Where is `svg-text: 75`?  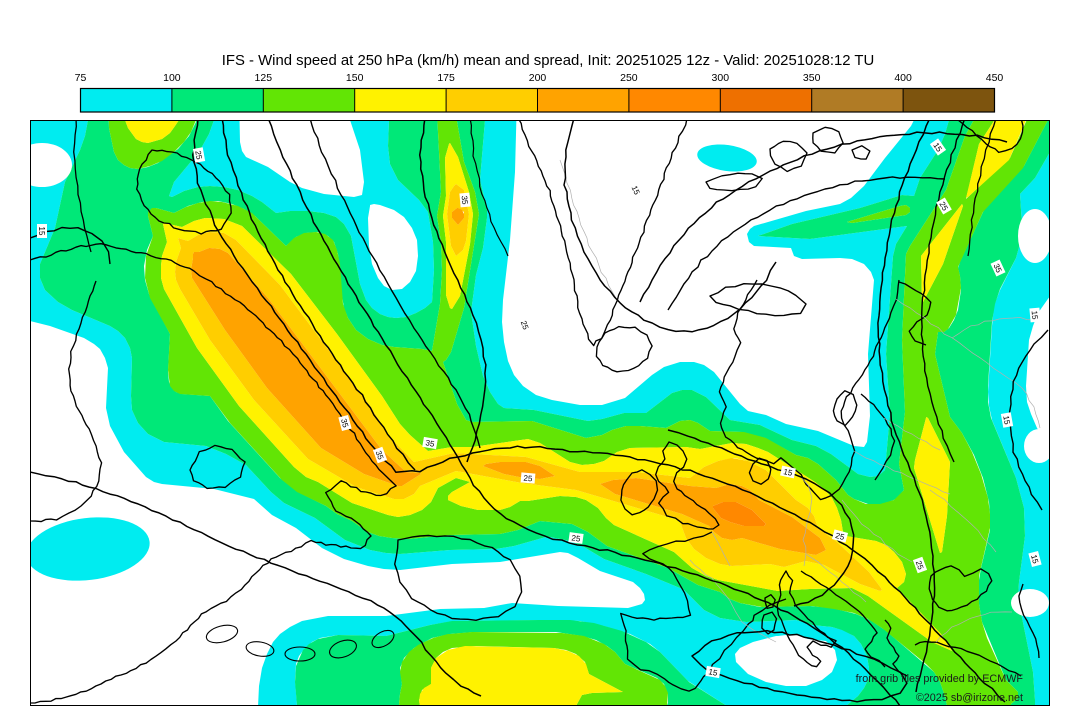 svg-text: 75 is located at coordinates (81, 78).